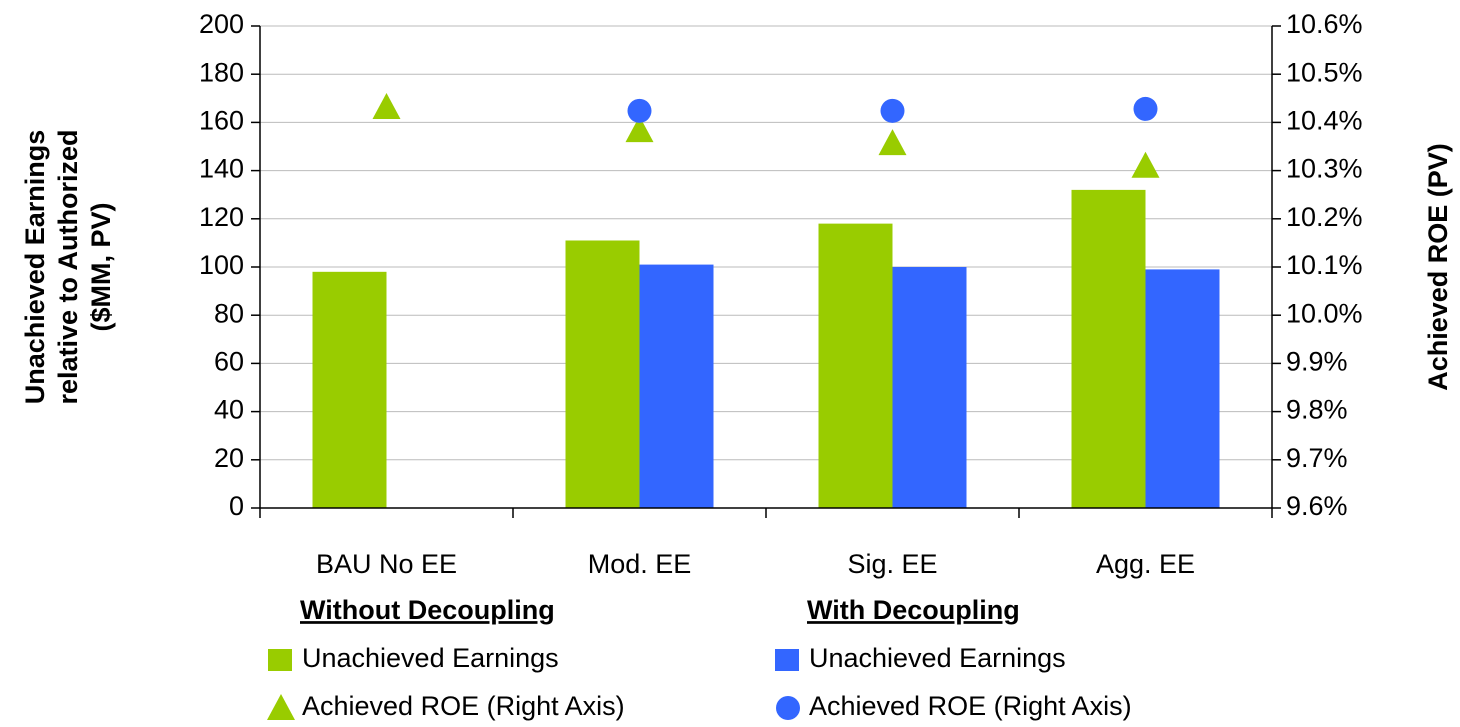 Image resolution: width=1460 pixels, height=727 pixels. Describe the element at coordinates (1324, 265) in the screenshot. I see `y2-tick-label: 10.1%` at that location.